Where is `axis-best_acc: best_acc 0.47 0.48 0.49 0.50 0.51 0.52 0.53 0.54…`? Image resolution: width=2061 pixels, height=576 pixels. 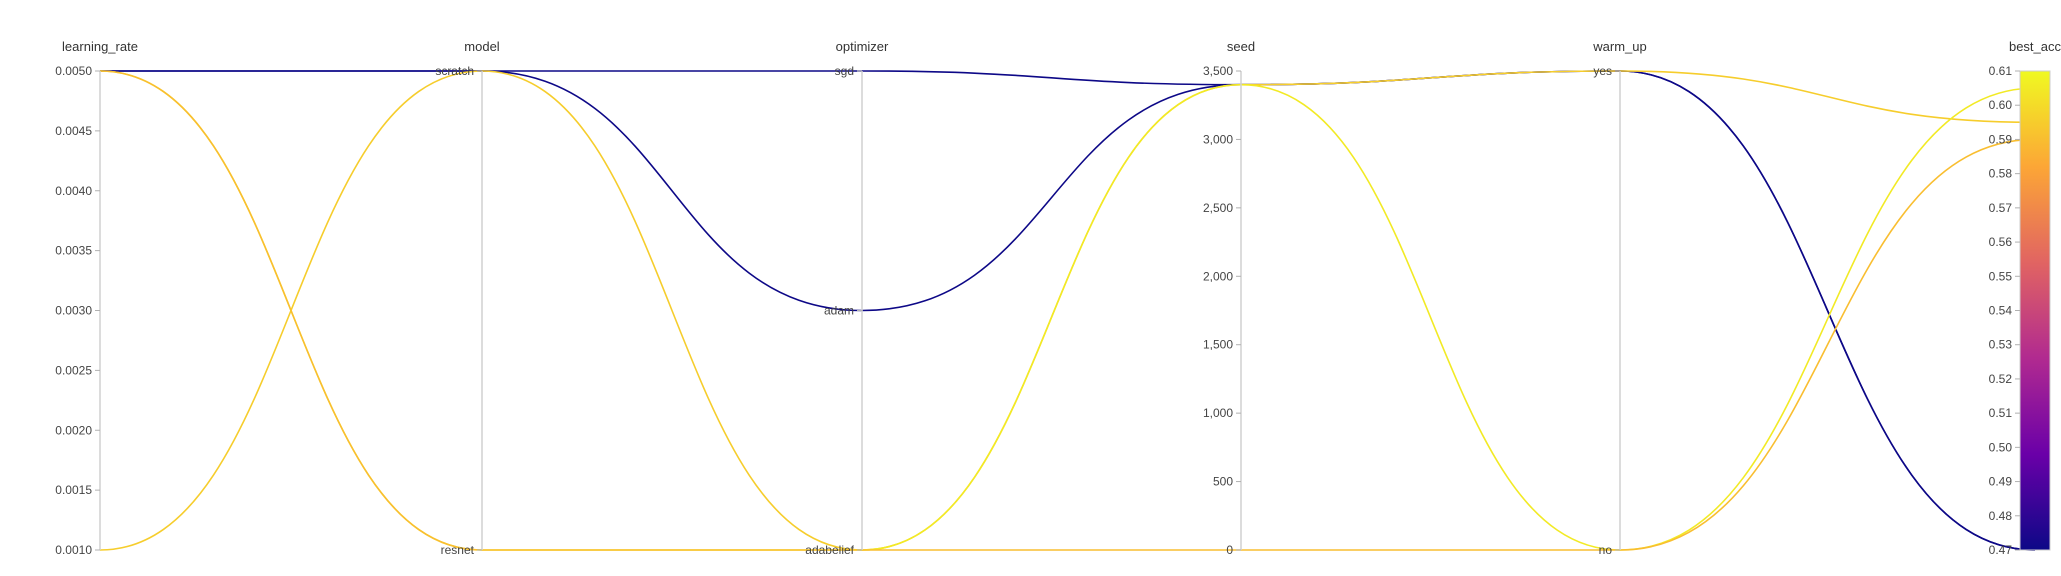 axis-best_acc: best_acc 0.47 0.48 0.49 0.50 0.51 0.52 0.53 0.54… is located at coordinates (2025, 298).